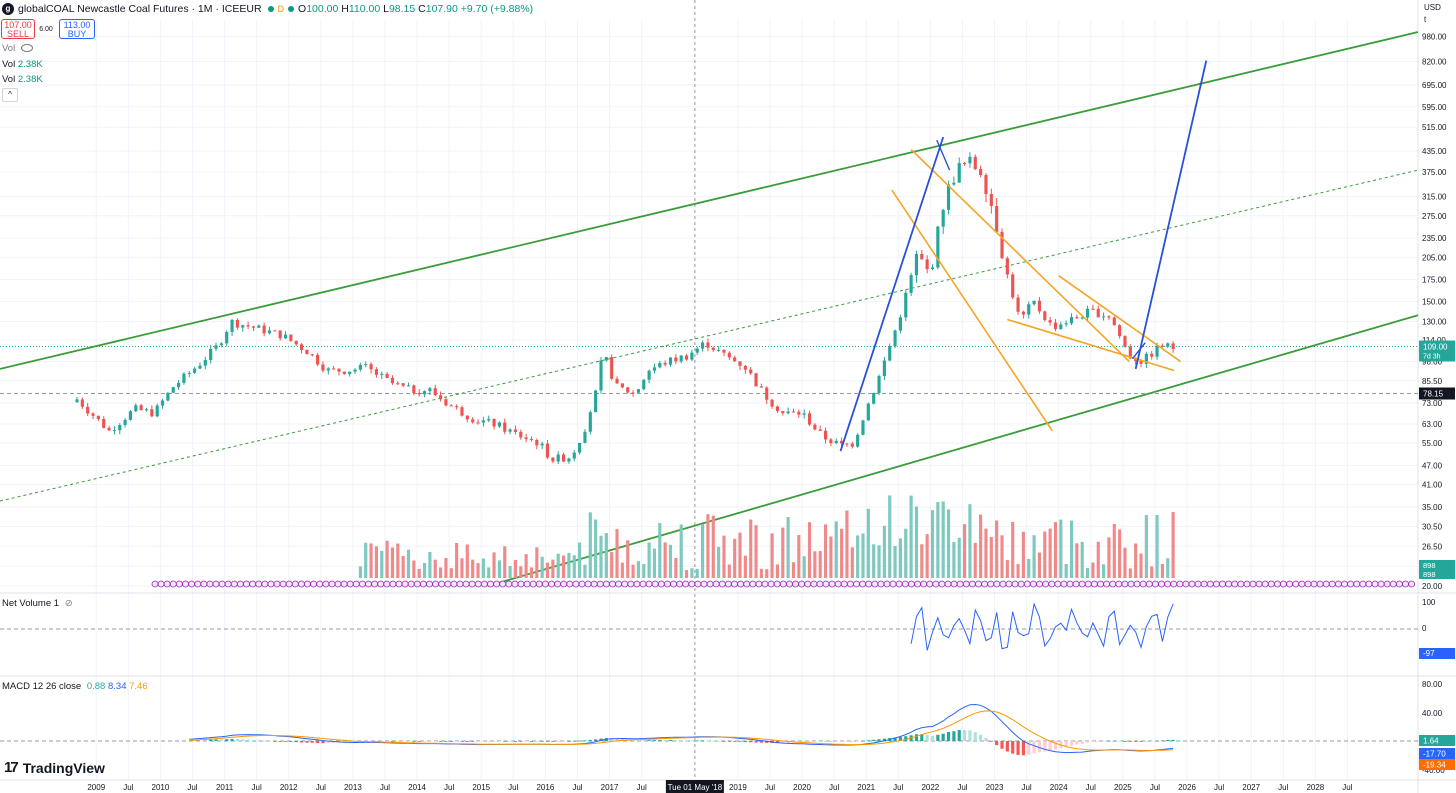 This screenshot has width=1456, height=793. Describe the element at coordinates (1432, 713) in the screenshot. I see `macd-axis-label: 40.00` at that location.